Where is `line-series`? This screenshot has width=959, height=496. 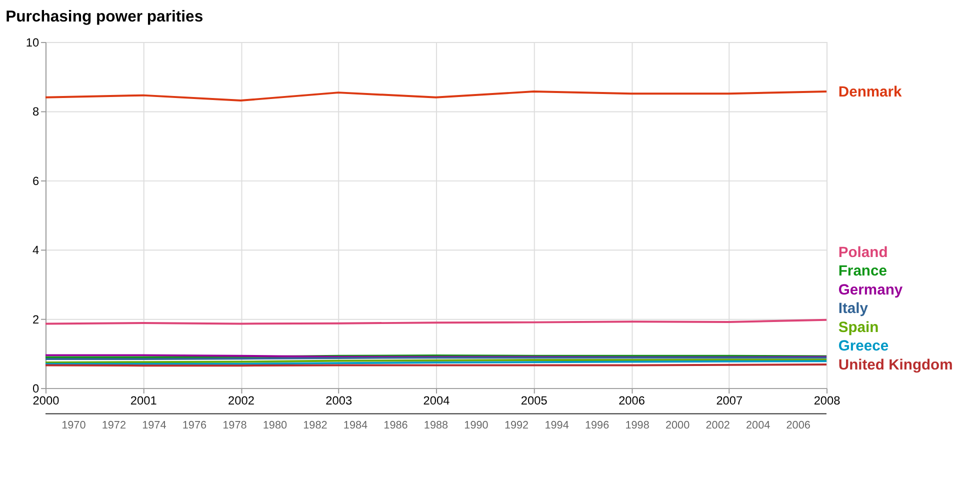 line-series is located at coordinates (436, 96).